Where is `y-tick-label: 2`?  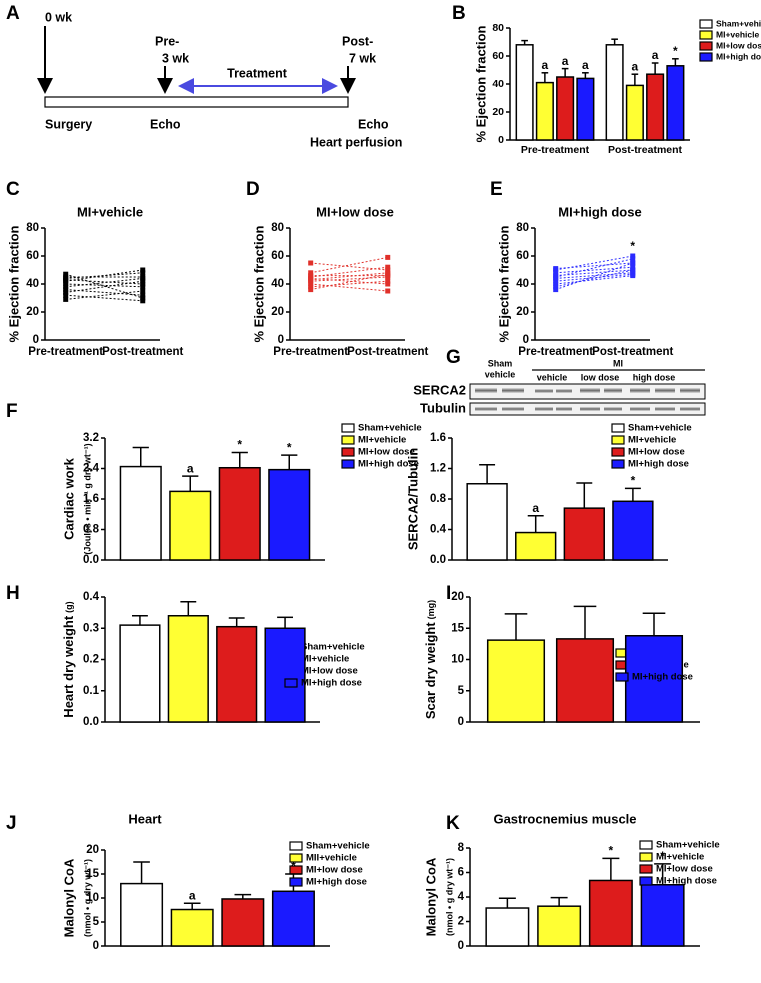 y-tick-label: 2 is located at coordinates (461, 922).